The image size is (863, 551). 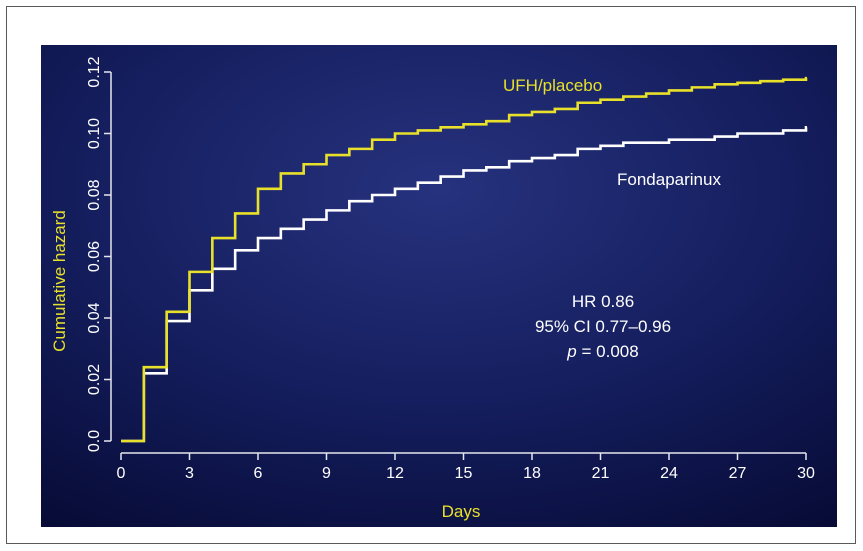 What do you see at coordinates (258, 473) in the screenshot?
I see `x-tick-label: 6` at bounding box center [258, 473].